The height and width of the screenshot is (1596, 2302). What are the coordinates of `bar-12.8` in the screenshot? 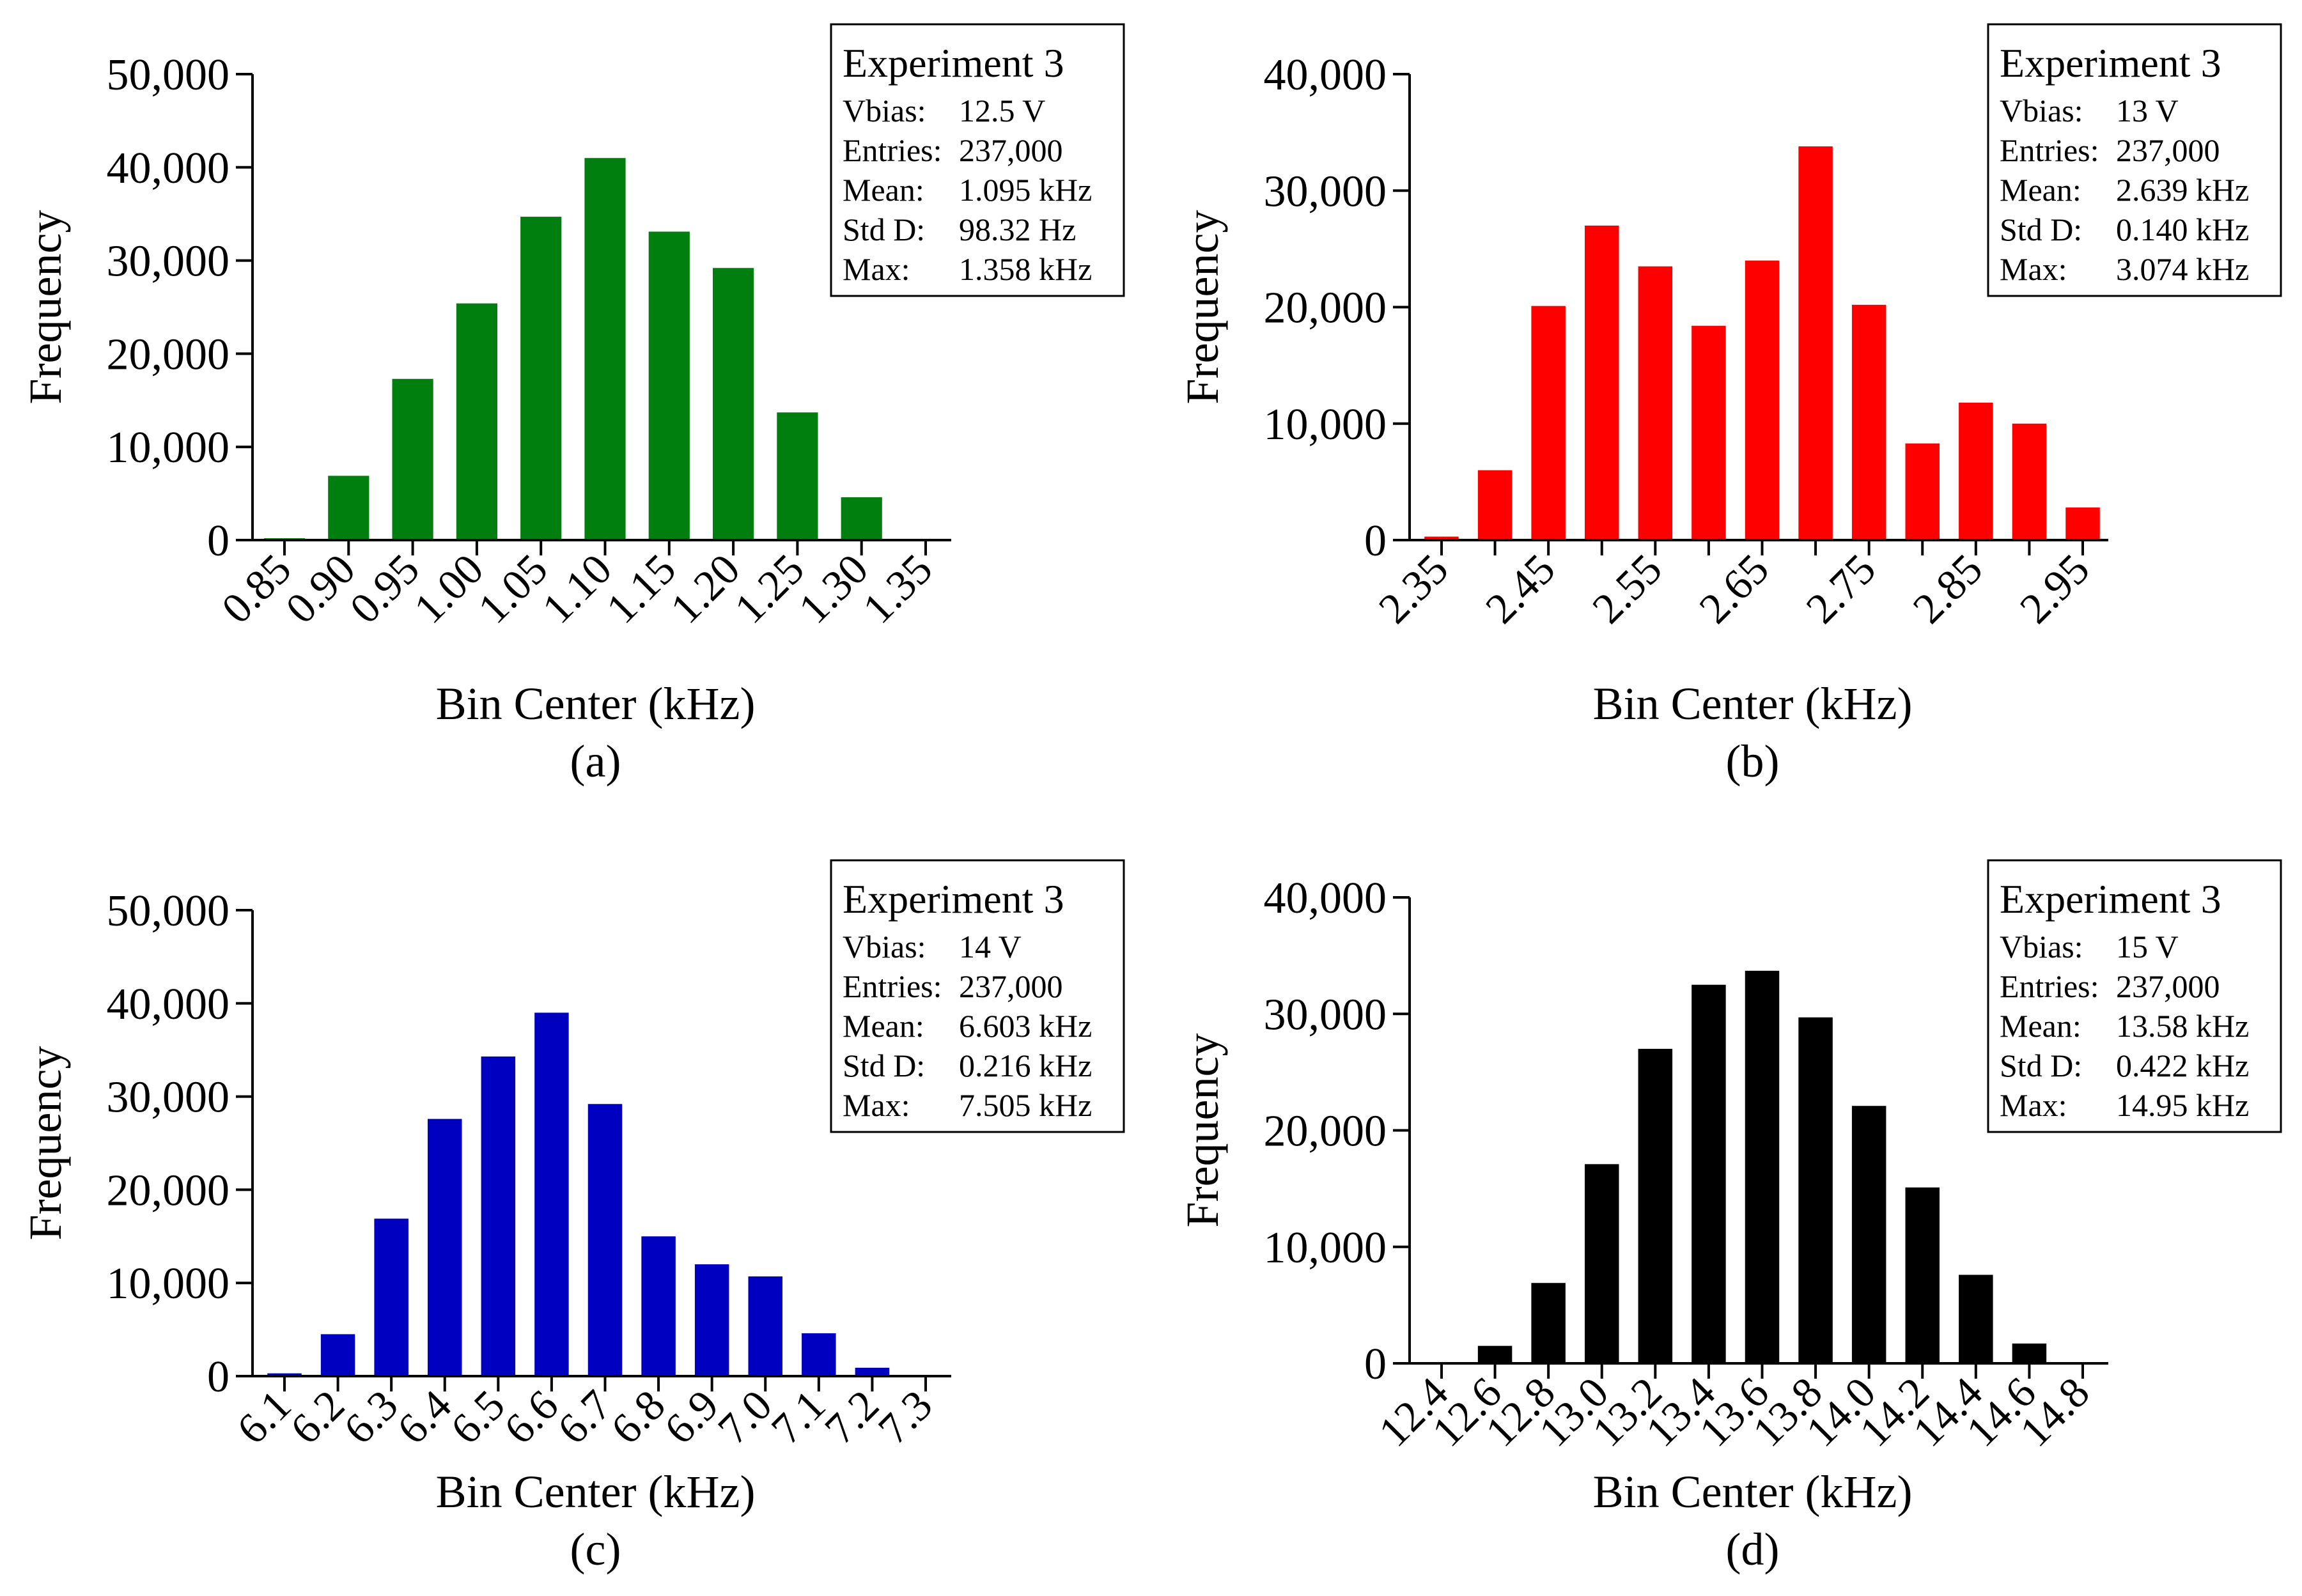 It's located at (1548, 1323).